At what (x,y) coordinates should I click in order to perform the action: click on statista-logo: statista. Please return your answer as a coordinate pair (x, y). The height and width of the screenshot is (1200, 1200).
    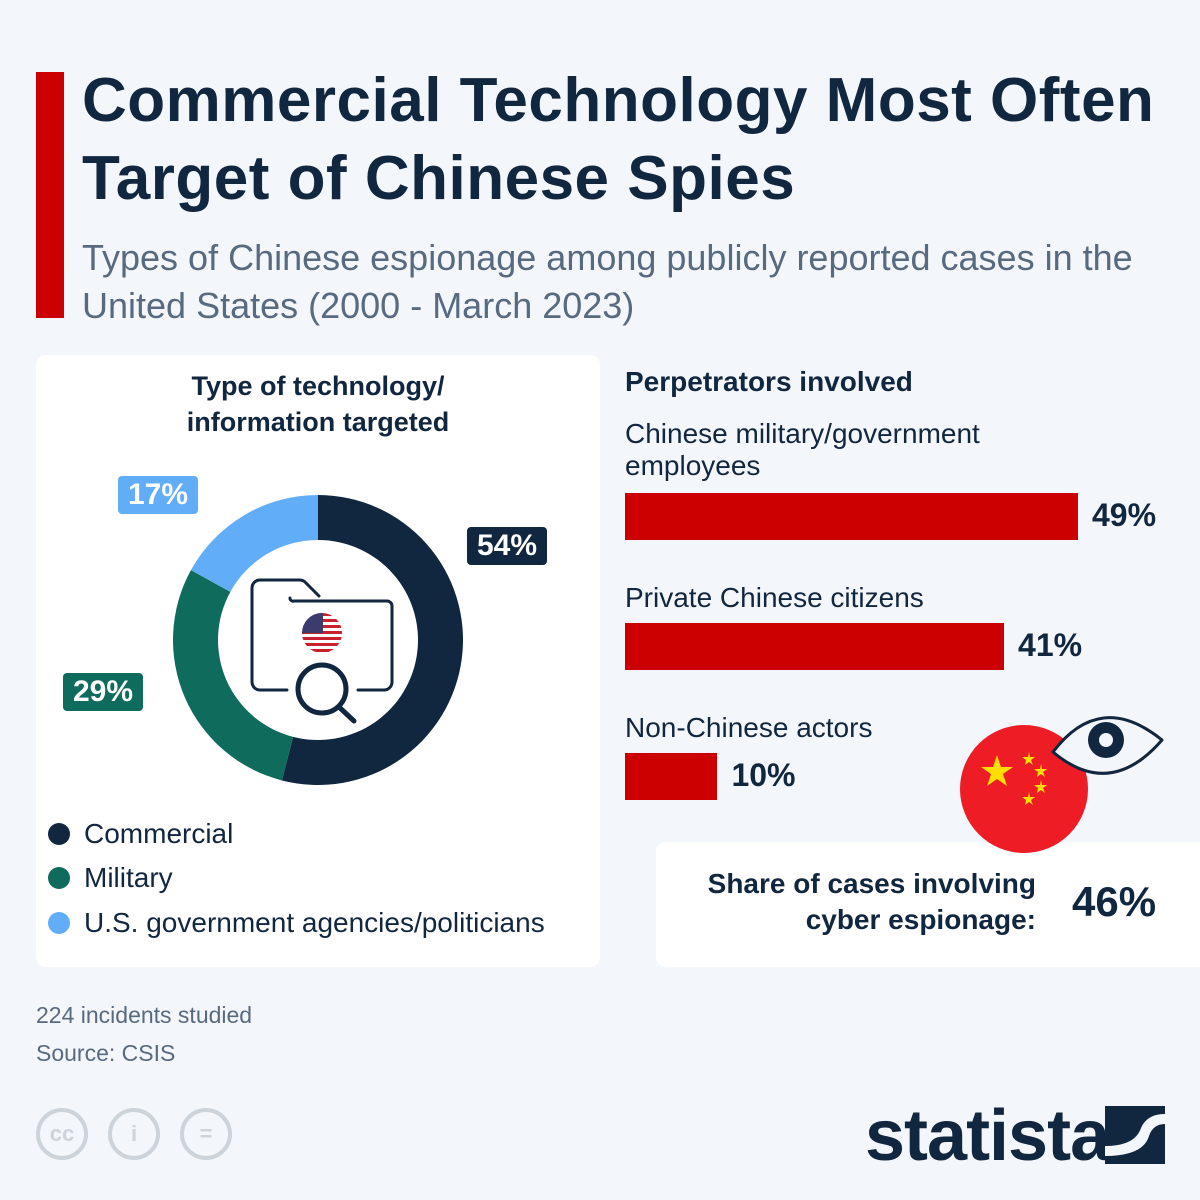
    Looking at the image, I should click on (987, 1136).